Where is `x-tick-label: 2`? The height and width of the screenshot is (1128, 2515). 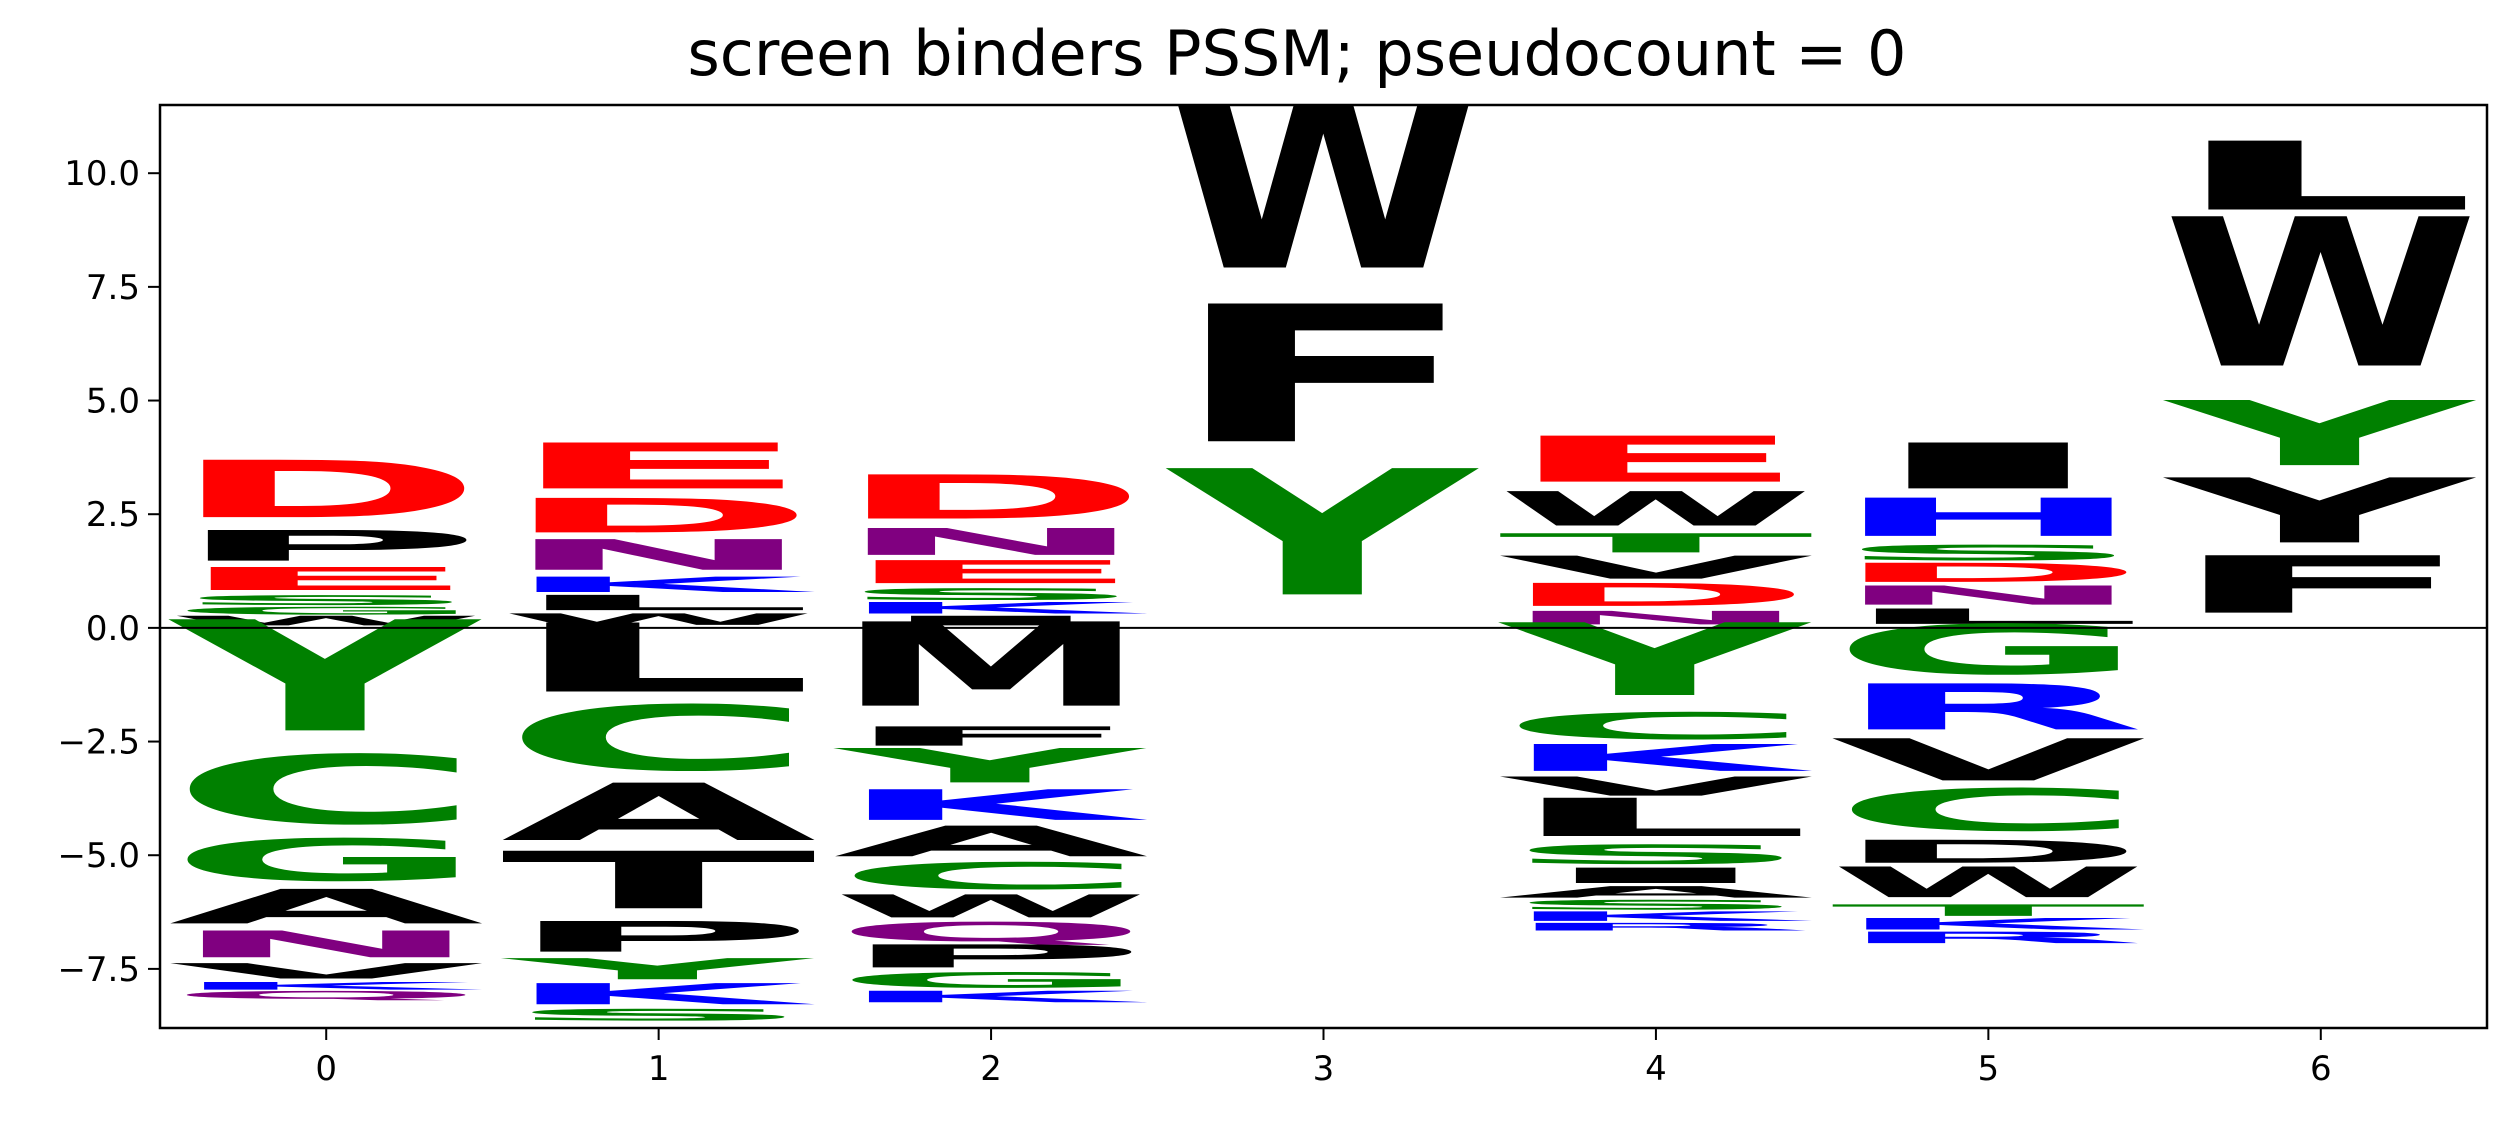
x-tick-label: 2 is located at coordinates (991, 1069).